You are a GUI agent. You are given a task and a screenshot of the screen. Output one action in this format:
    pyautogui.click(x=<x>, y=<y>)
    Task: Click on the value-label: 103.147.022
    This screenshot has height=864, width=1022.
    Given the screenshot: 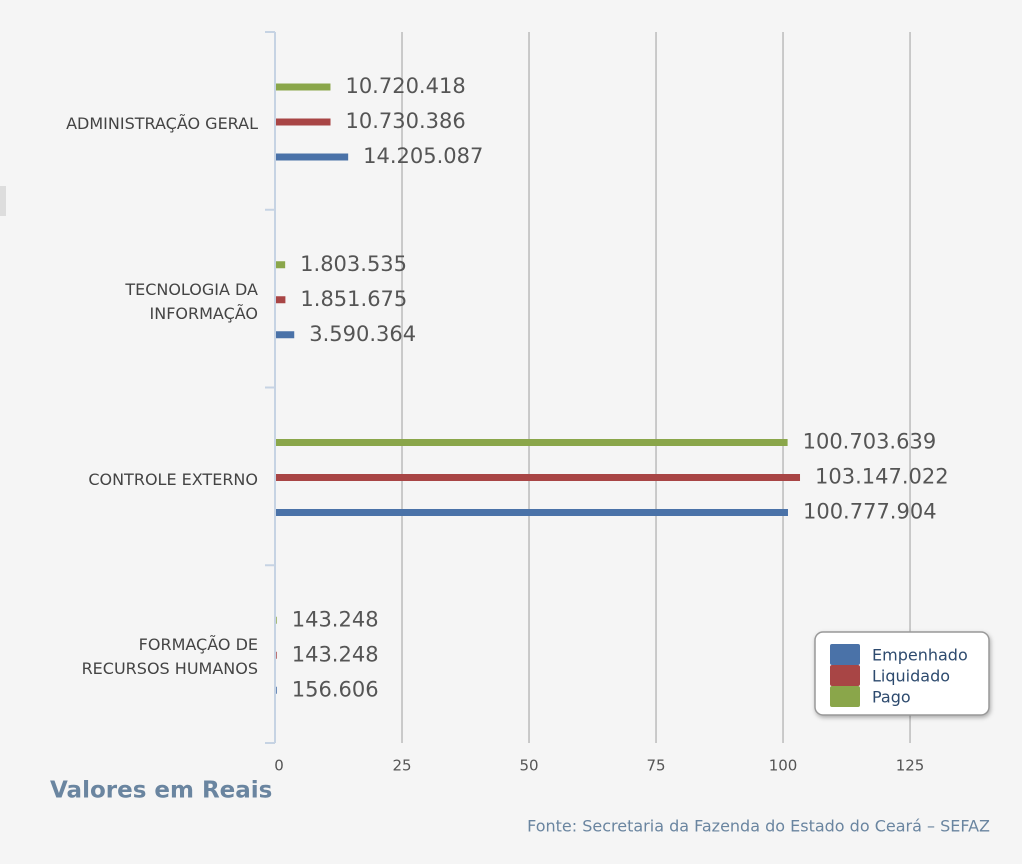 What is the action you would take?
    pyautogui.click(x=882, y=477)
    